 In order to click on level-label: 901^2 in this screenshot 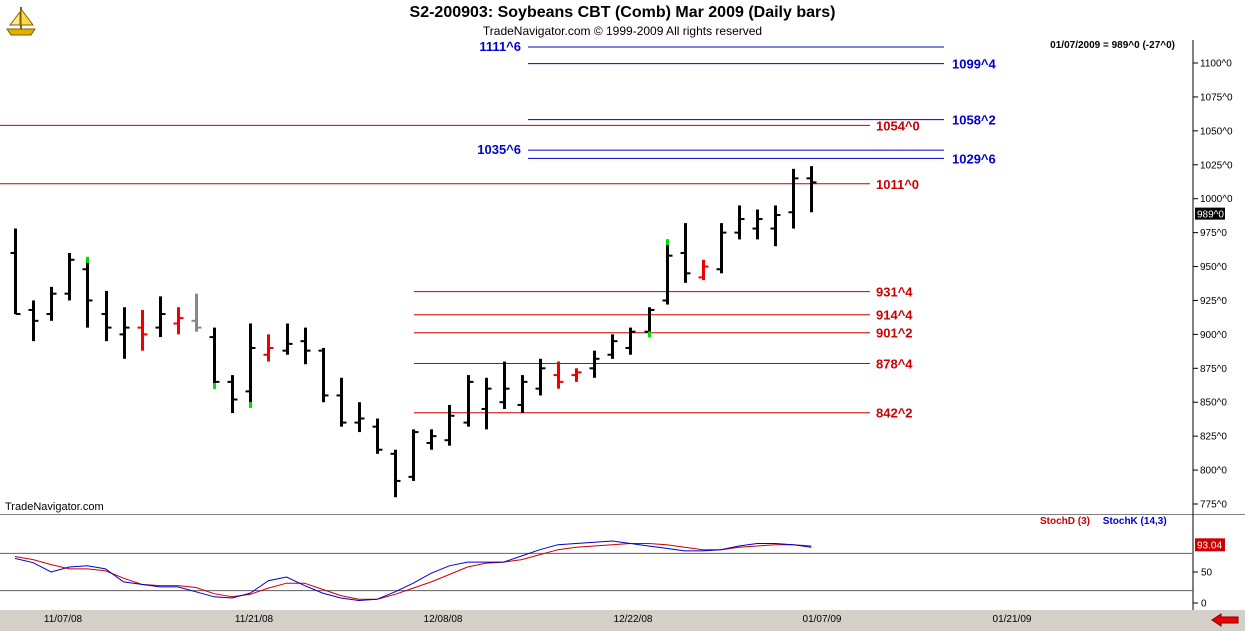, I will do `click(894, 333)`.